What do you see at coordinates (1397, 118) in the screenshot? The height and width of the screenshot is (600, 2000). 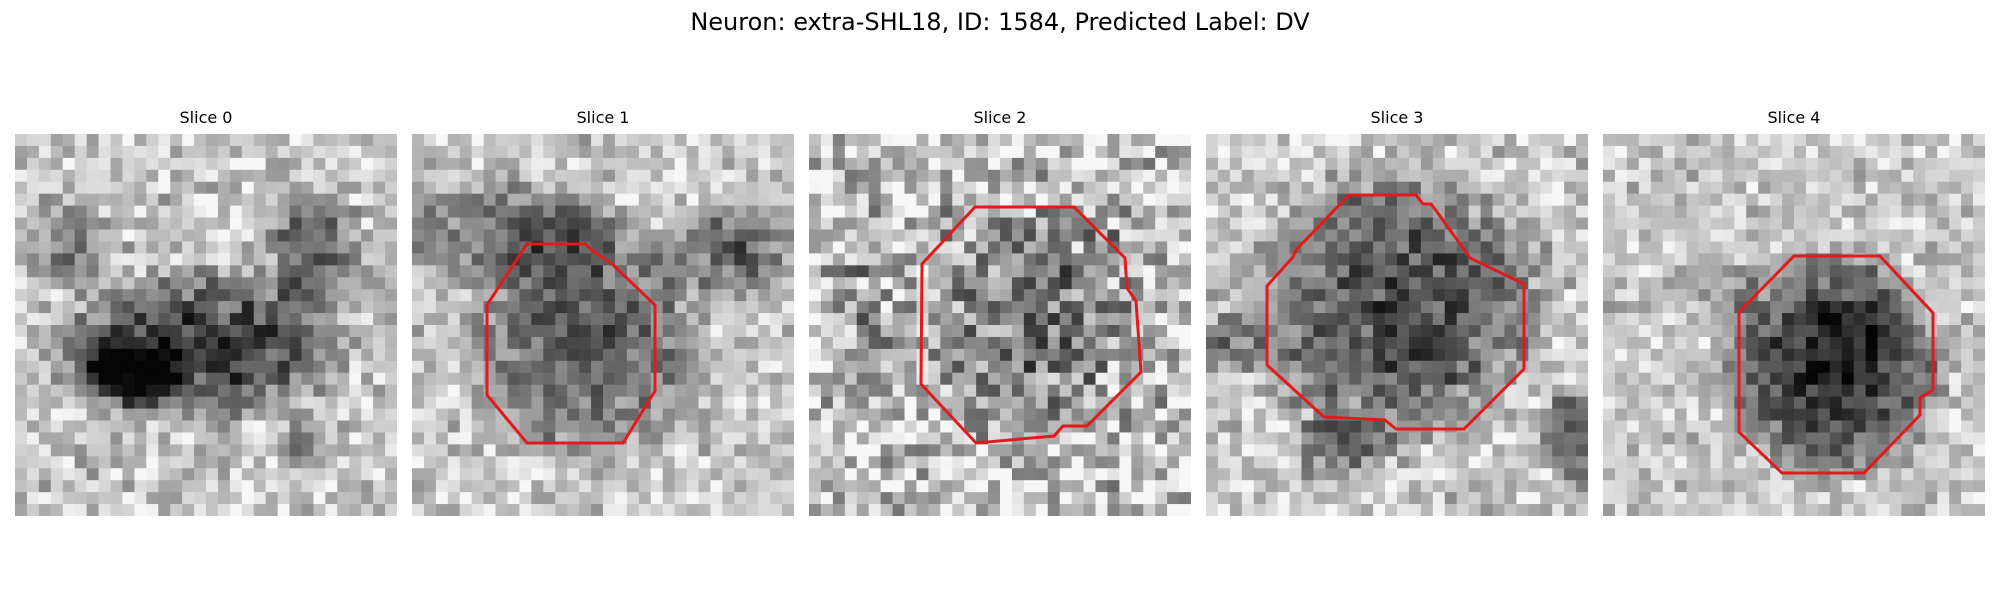 I see `slice-title: Slice 3` at bounding box center [1397, 118].